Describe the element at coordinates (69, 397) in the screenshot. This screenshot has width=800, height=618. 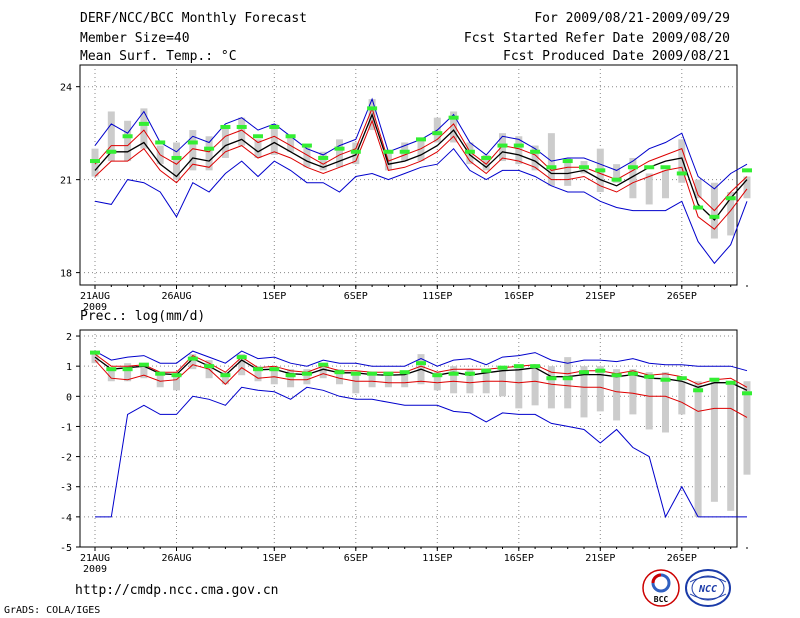
I see `precipitation-ytick-label: 0` at that location.